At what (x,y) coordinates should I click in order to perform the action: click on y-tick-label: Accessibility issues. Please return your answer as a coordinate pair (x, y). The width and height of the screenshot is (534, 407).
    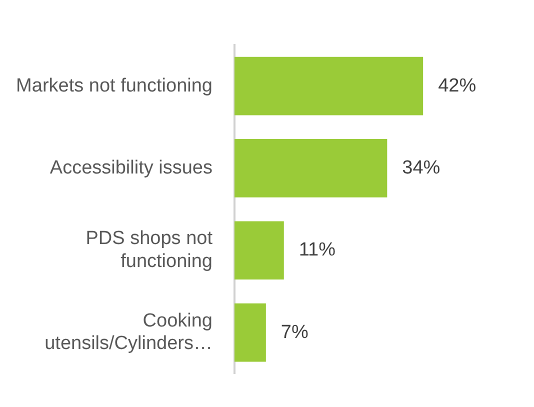
    Looking at the image, I should click on (131, 167).